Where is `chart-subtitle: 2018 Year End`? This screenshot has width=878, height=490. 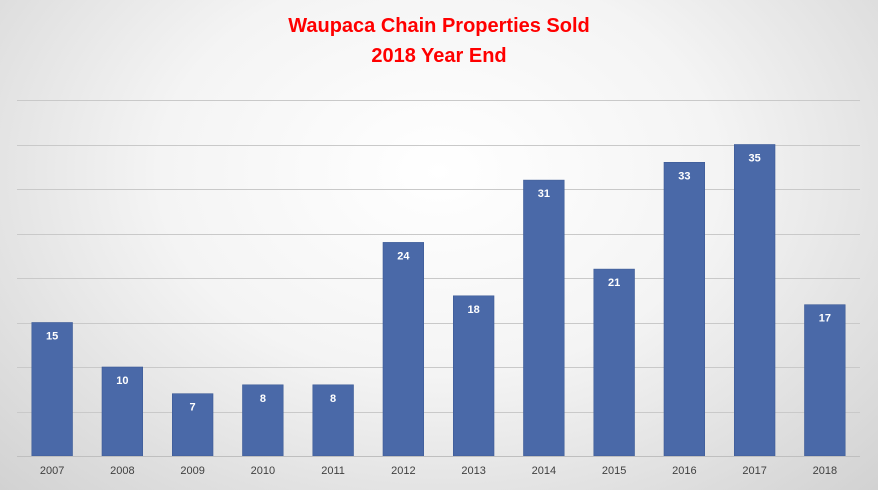 chart-subtitle: 2018 Year End is located at coordinates (439, 56).